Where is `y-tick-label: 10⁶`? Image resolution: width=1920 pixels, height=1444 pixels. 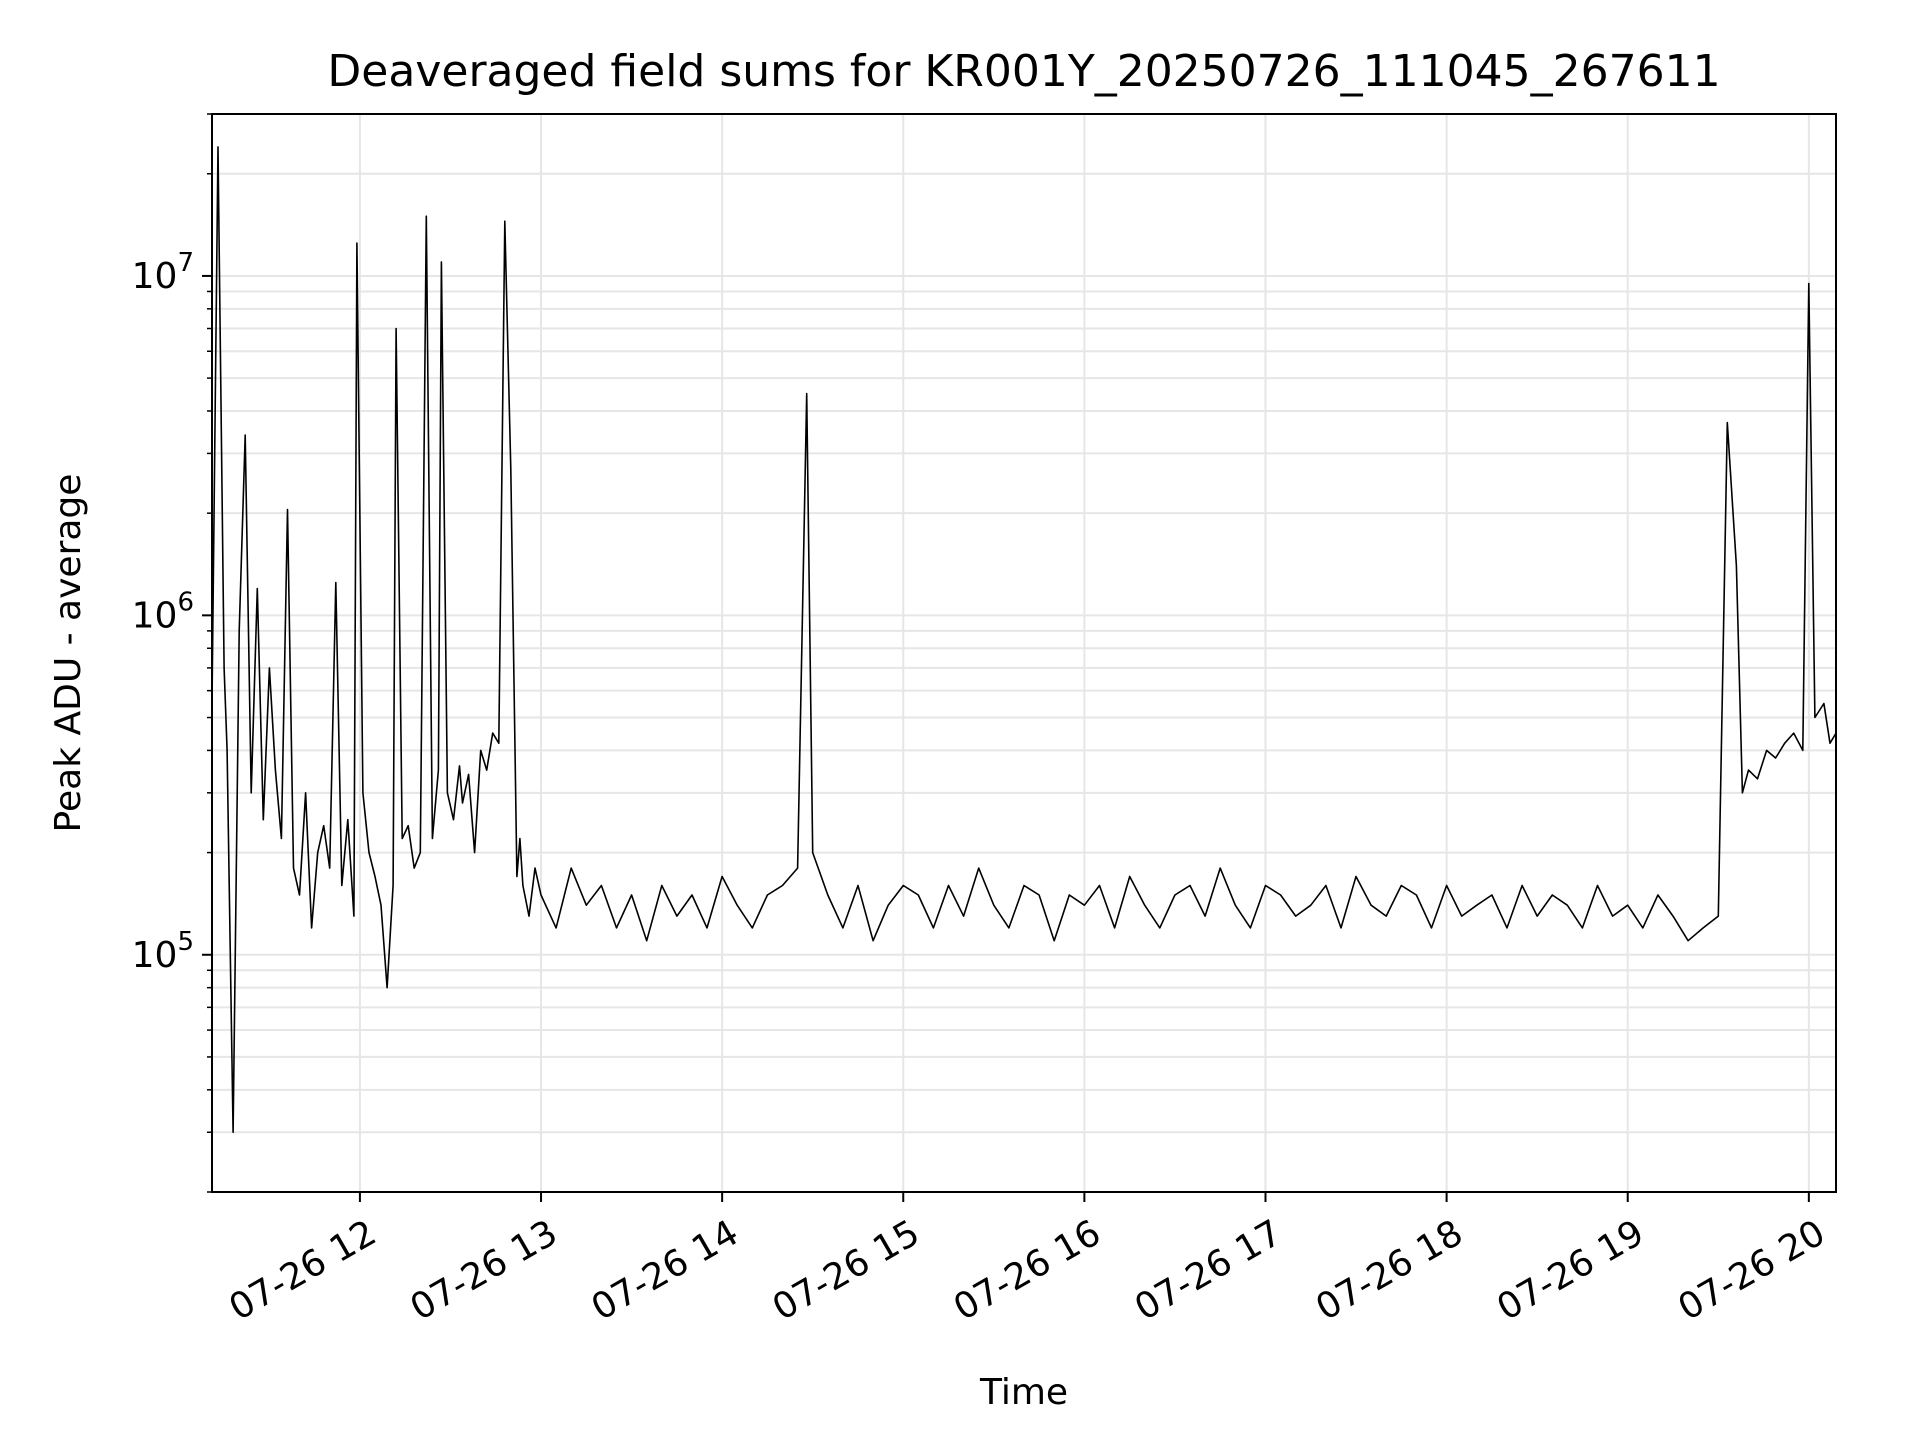 y-tick-label: 10⁶ is located at coordinates (163, 611).